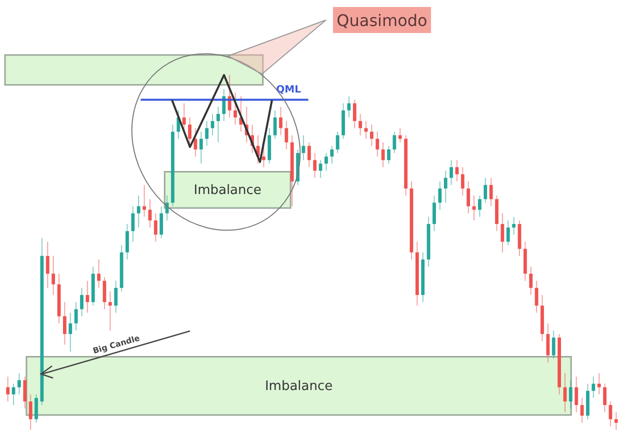 This screenshot has width=624, height=432. What do you see at coordinates (117, 344) in the screenshot?
I see `annotation: Big Candle` at bounding box center [117, 344].